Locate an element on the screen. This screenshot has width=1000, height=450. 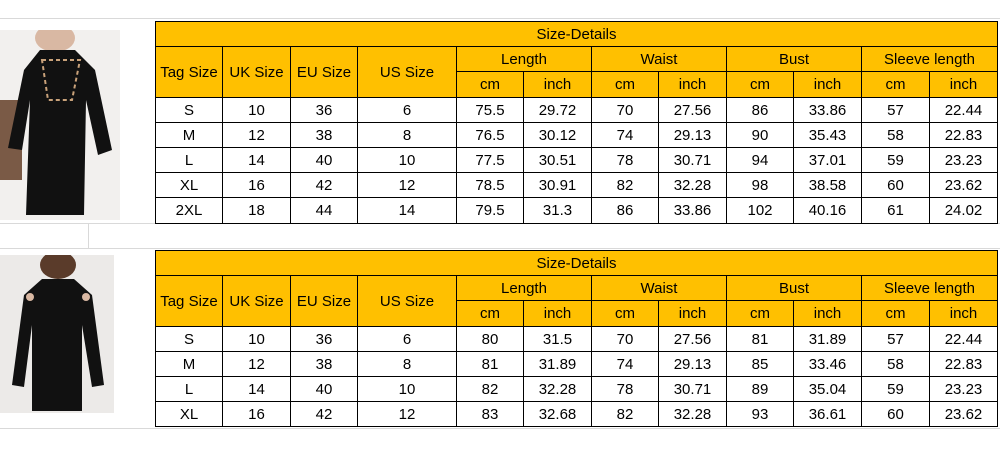
table-cell: 33.46 is located at coordinates (827, 364).